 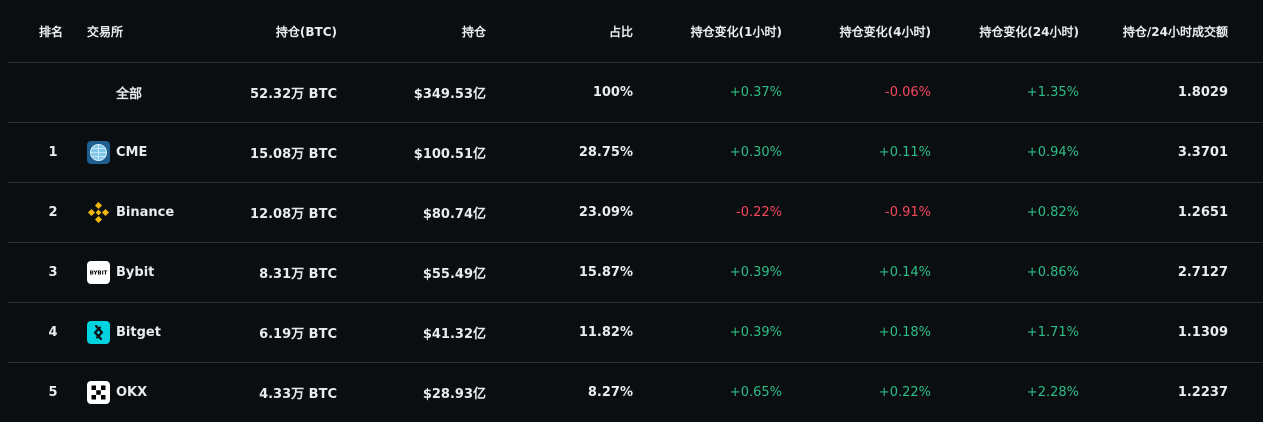 What do you see at coordinates (1202, 272) in the screenshot?
I see `oi-volume-ratio: 2.7127` at bounding box center [1202, 272].